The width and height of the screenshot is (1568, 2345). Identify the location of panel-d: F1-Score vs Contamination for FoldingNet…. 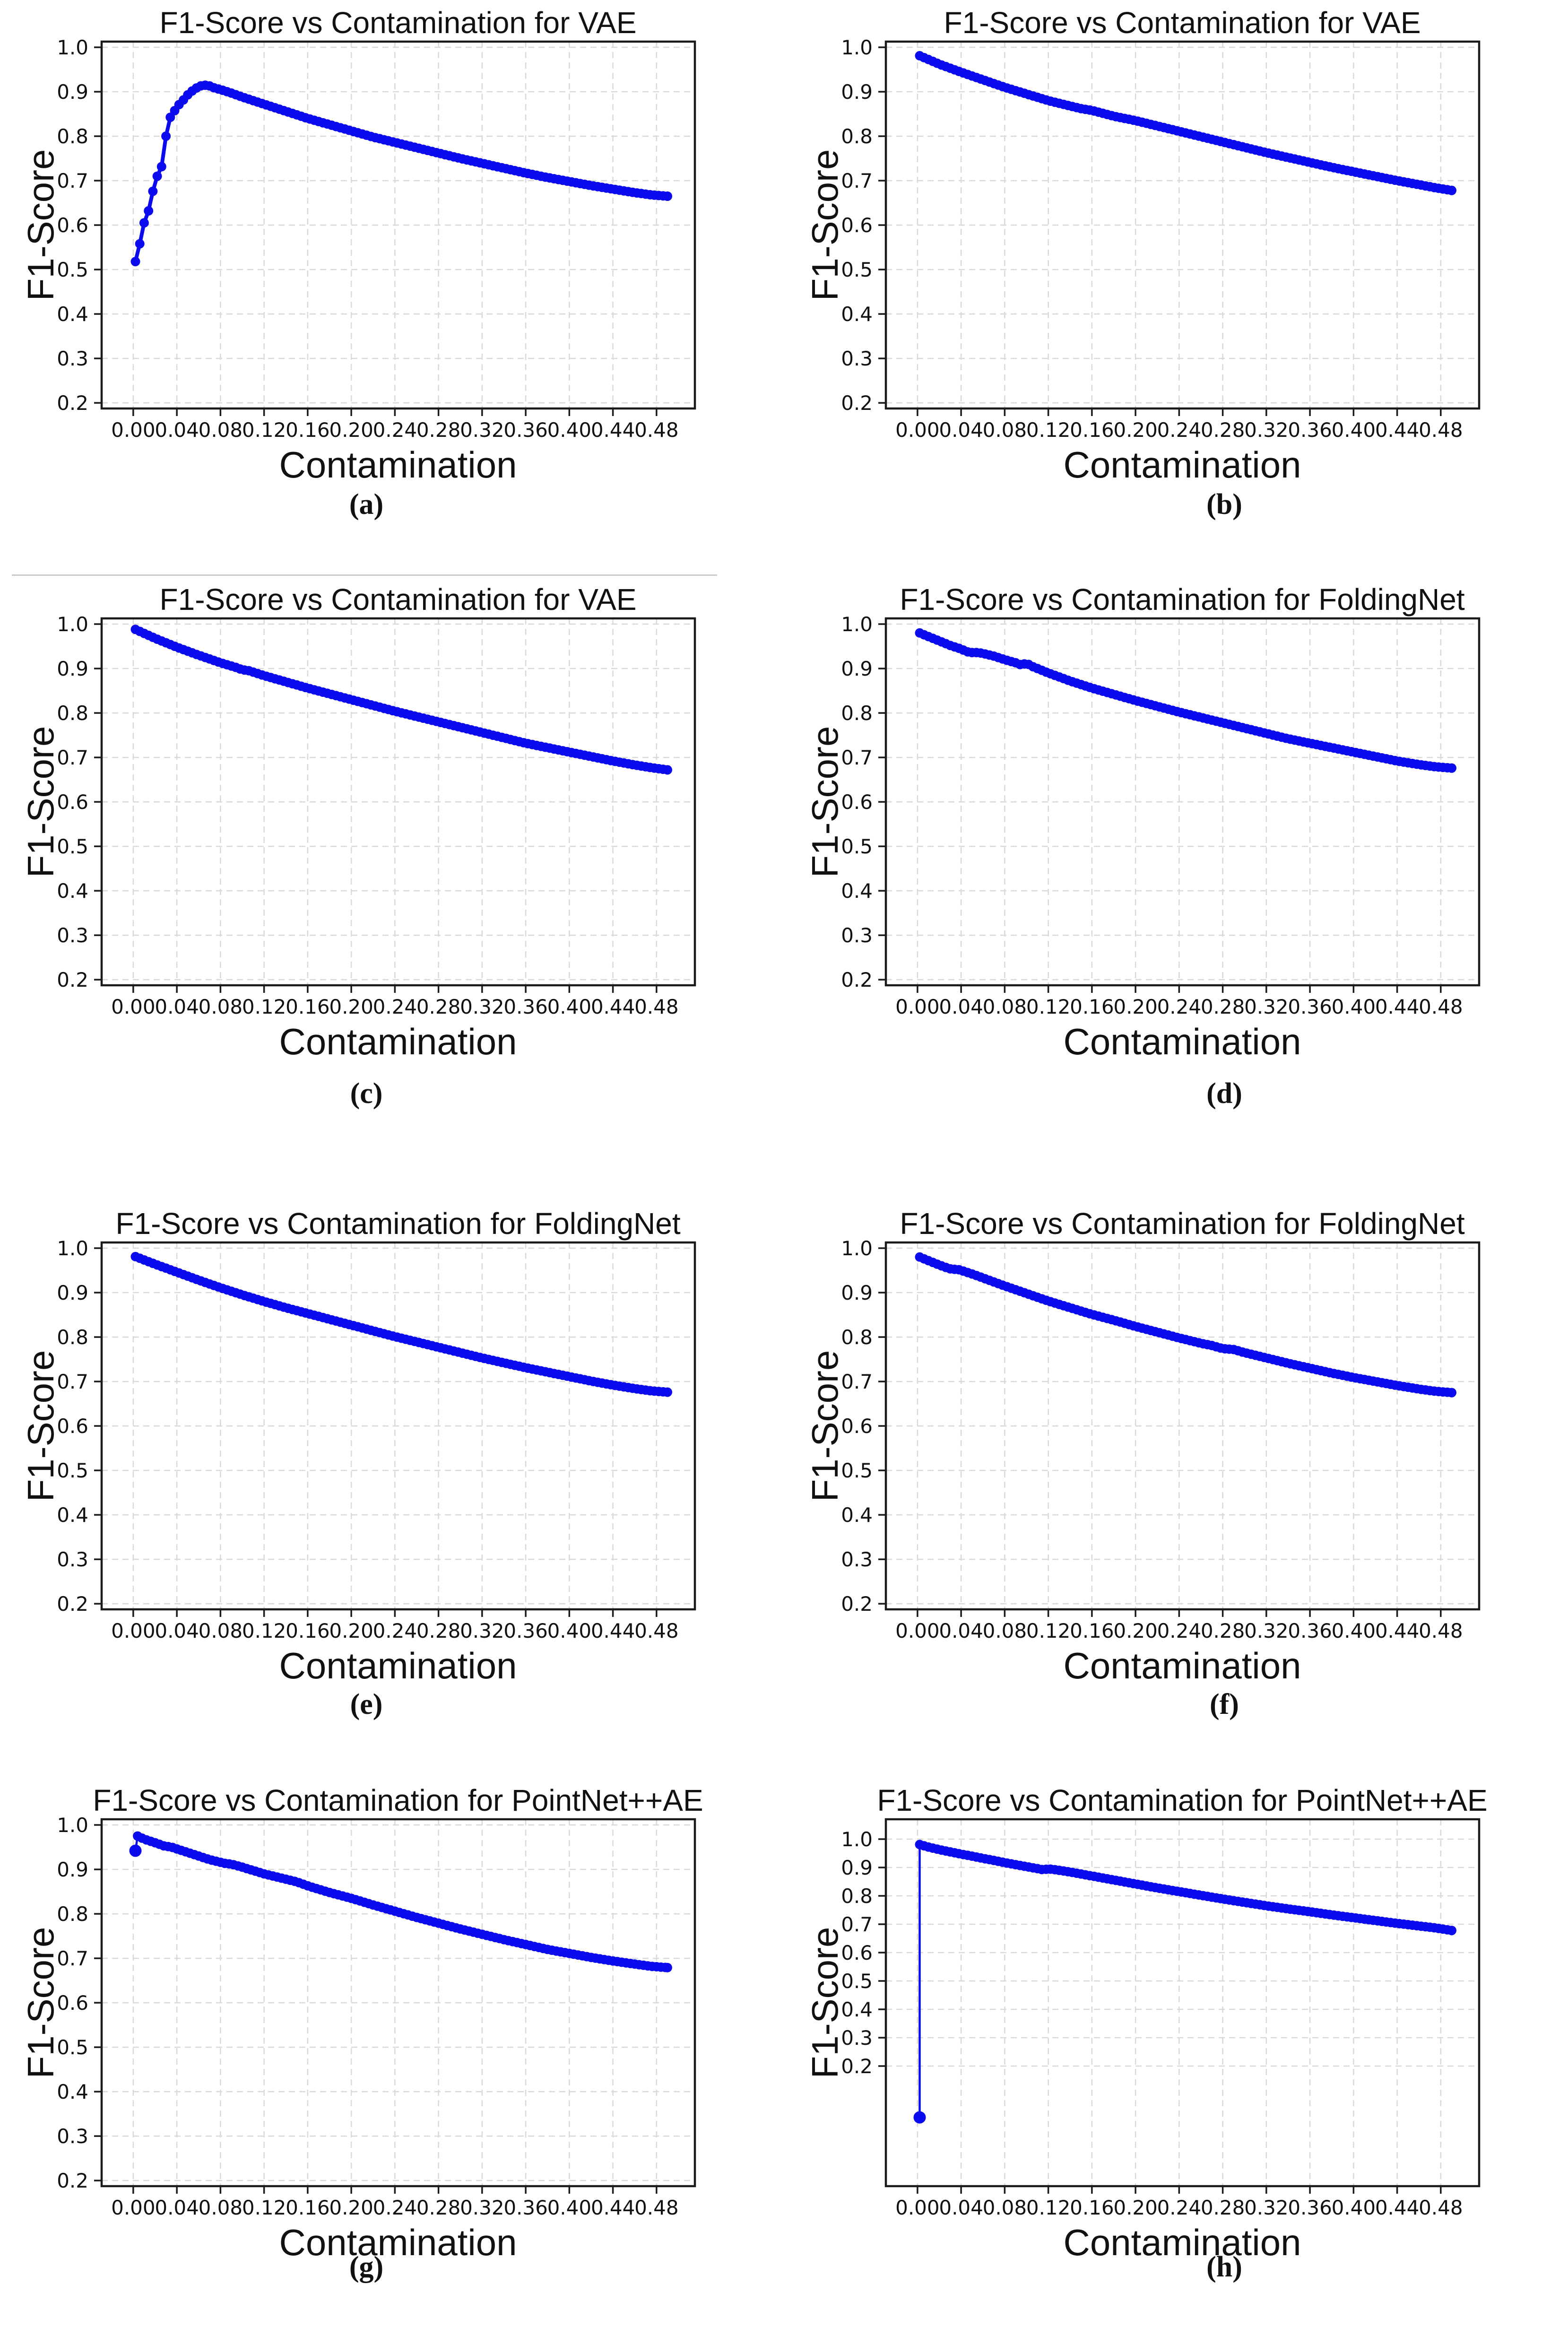
(1176, 860).